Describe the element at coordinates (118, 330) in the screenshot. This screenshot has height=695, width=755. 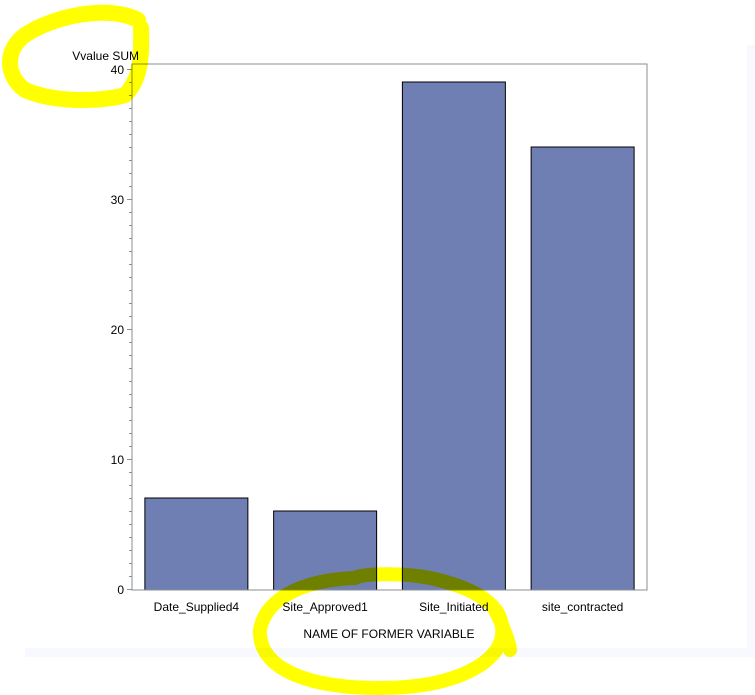
I see `y-tick-label: 20` at that location.